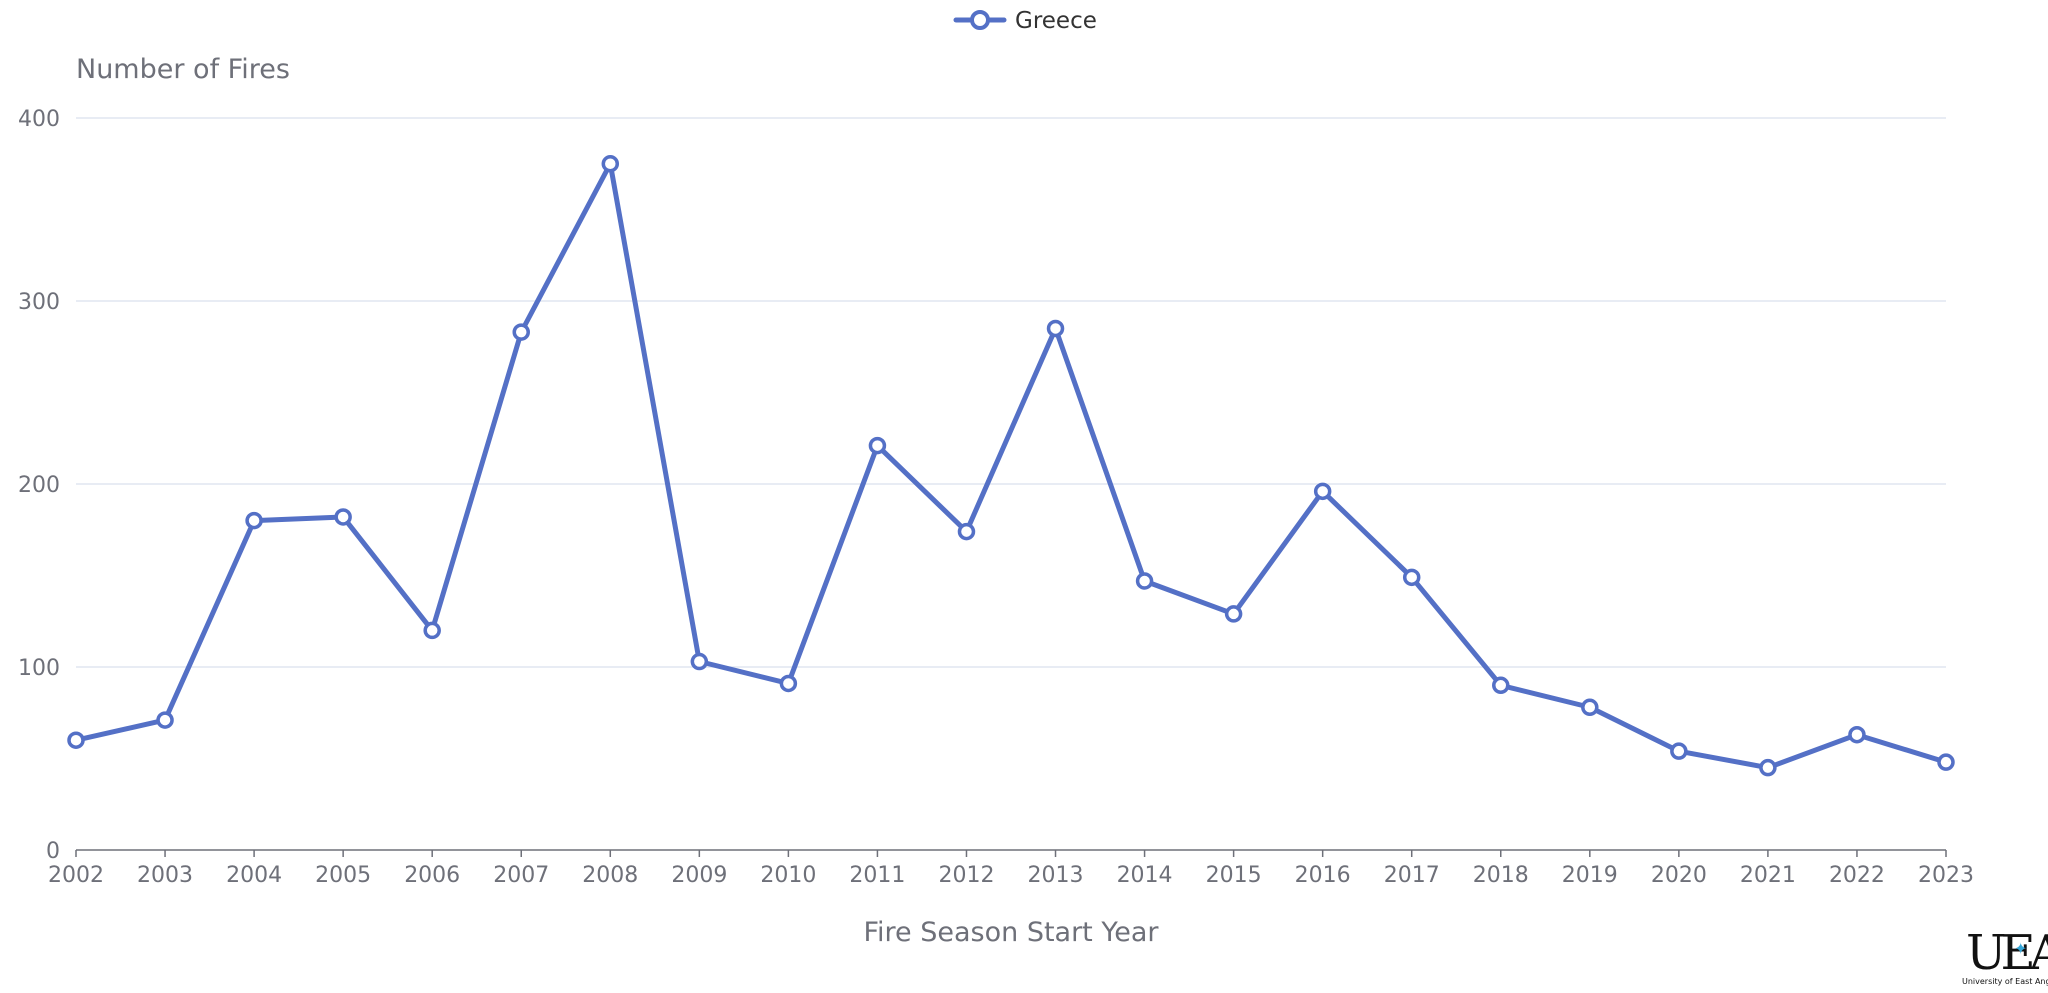 This screenshot has width=2048, height=993. What do you see at coordinates (699, 875) in the screenshot?
I see `x-tick-label: 2009` at bounding box center [699, 875].